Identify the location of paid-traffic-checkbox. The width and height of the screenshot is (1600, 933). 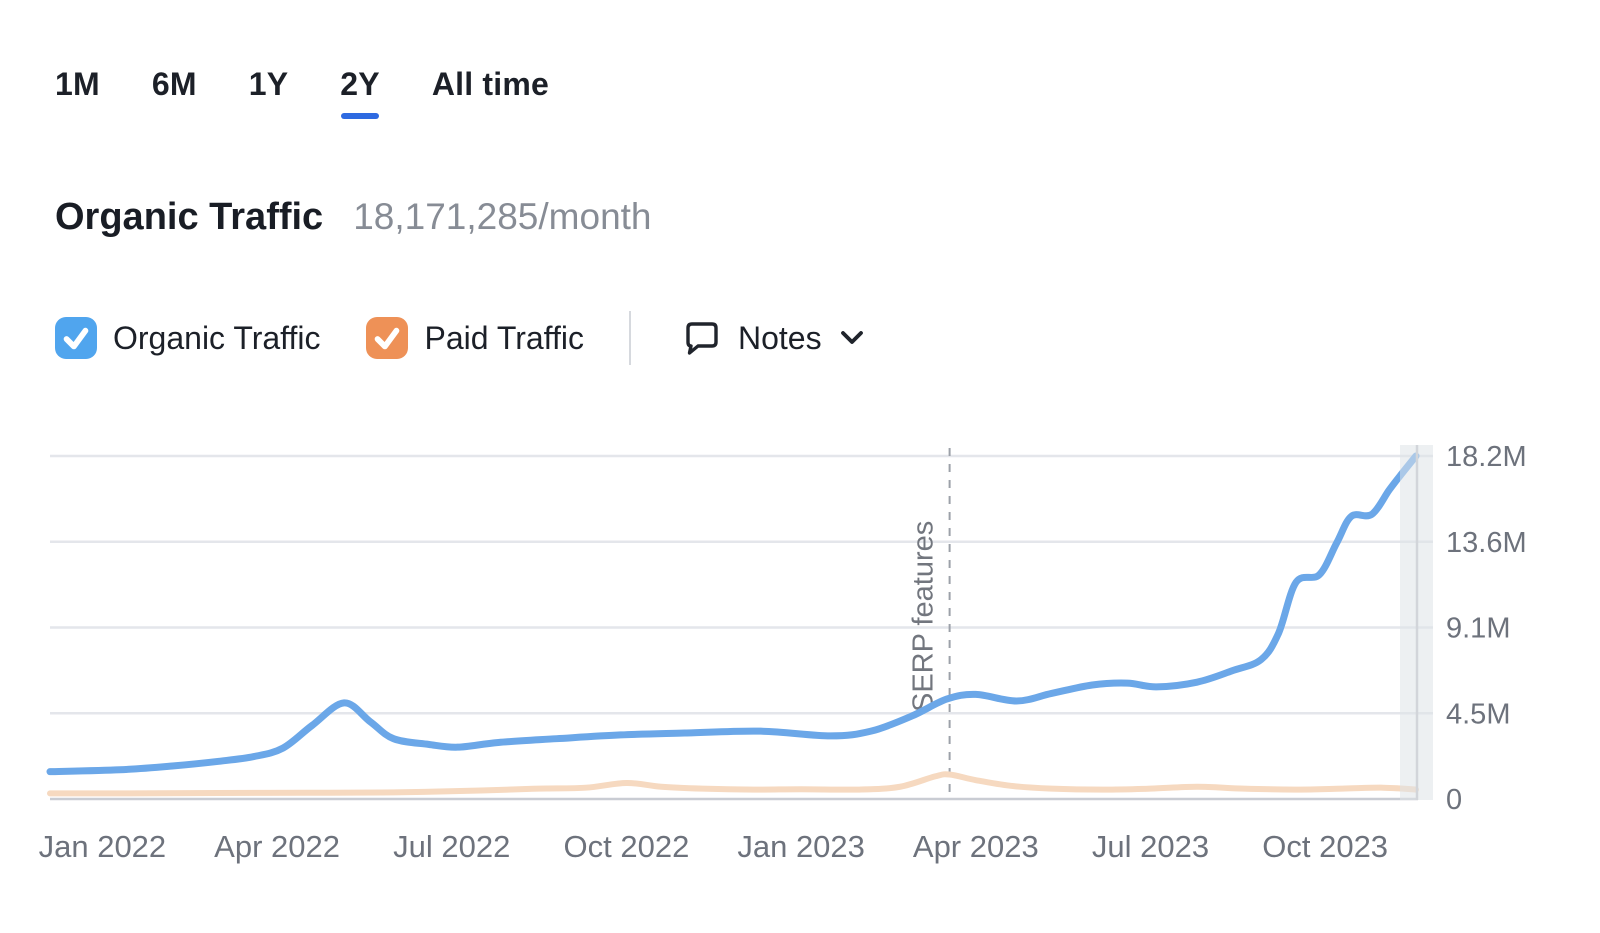
(387, 338).